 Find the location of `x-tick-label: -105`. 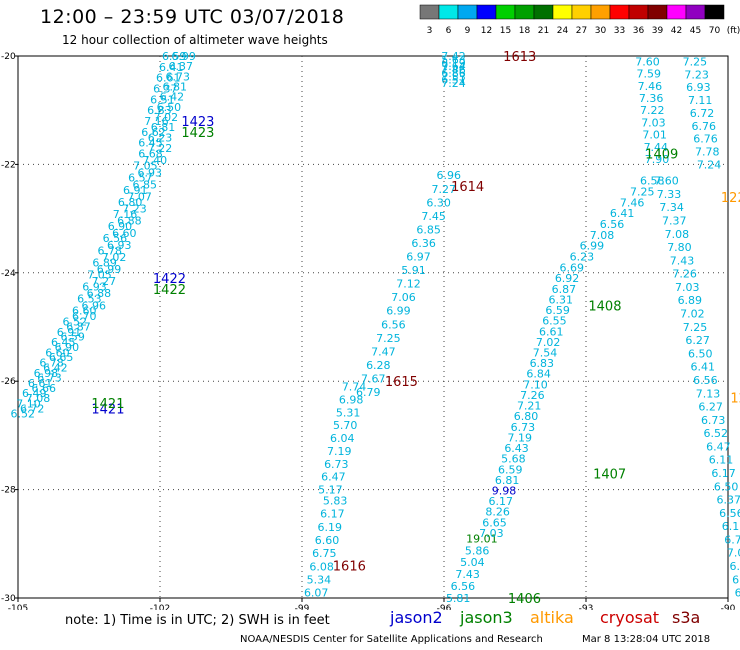

x-tick-label: -105 is located at coordinates (18, 607).